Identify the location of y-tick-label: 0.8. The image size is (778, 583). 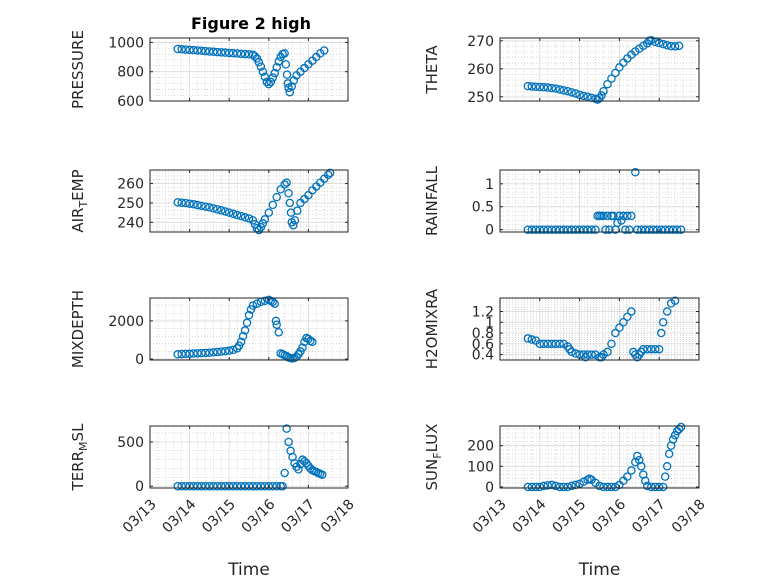
(483, 334).